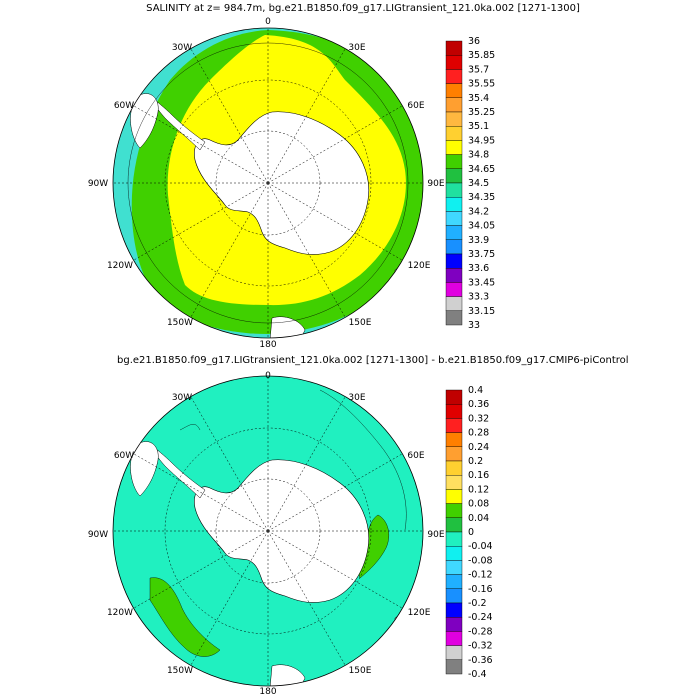 Image resolution: width=700 pixels, height=700 pixels. Describe the element at coordinates (478, 183) in the screenshot. I see `colorbar-tick-label: 34.5` at that location.